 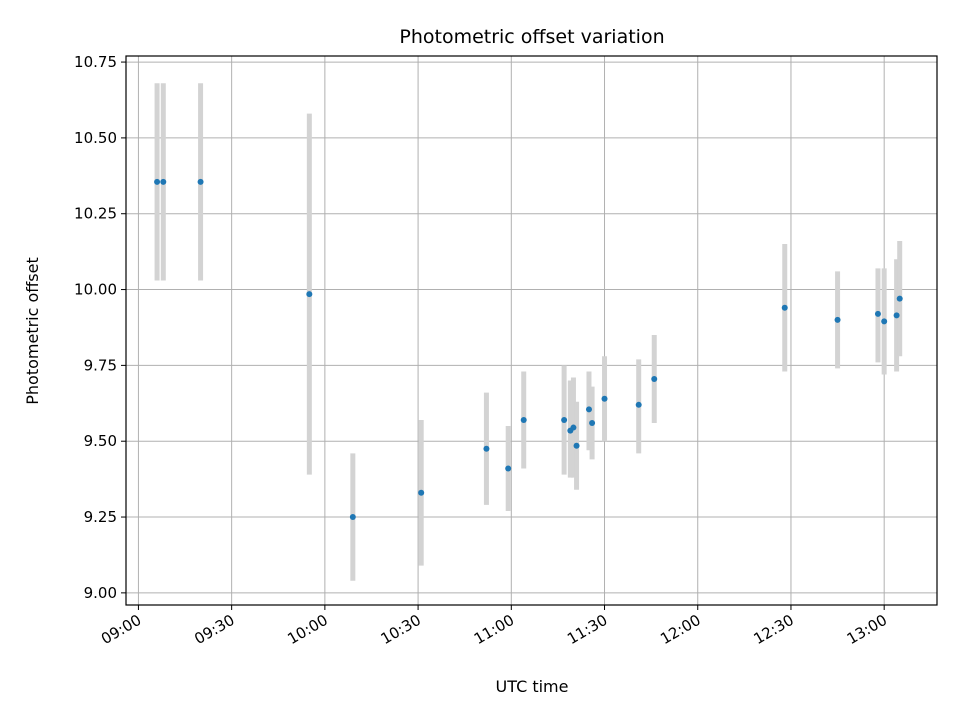 I want to click on y-tick-label: 9.00, so click(x=100, y=593).